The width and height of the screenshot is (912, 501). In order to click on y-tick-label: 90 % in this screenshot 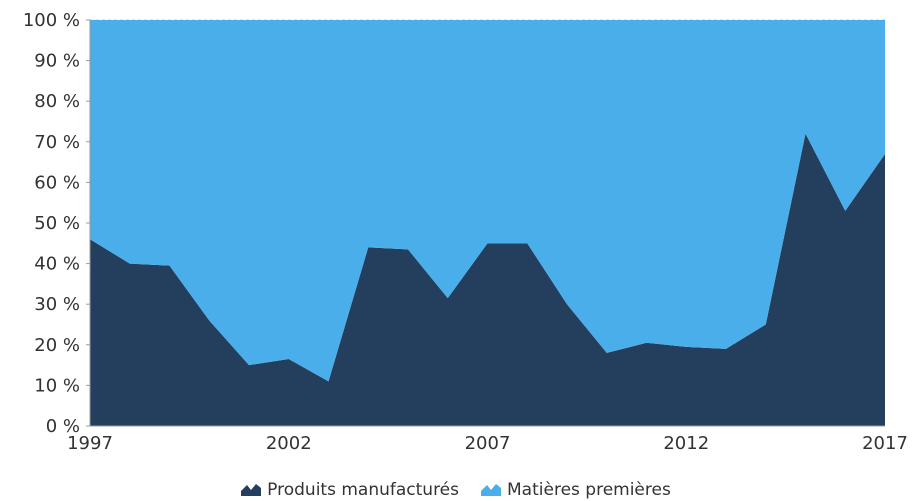, I will do `click(57, 61)`.